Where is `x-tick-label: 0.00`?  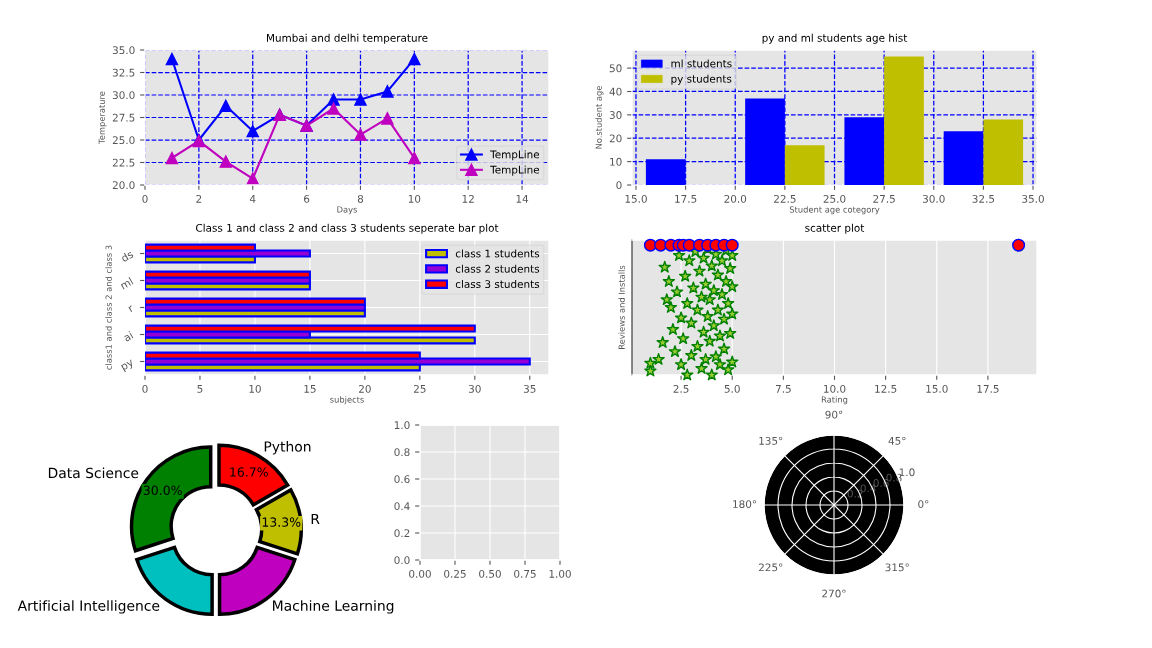 x-tick-label: 0.00 is located at coordinates (420, 573).